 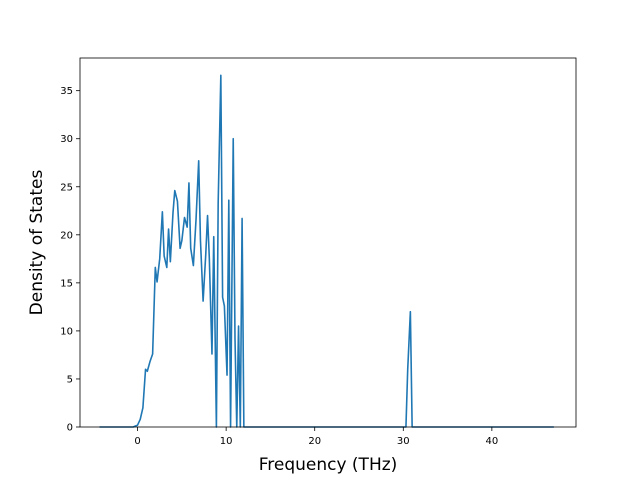 I want to click on y-tick-label: 35, so click(x=66, y=91).